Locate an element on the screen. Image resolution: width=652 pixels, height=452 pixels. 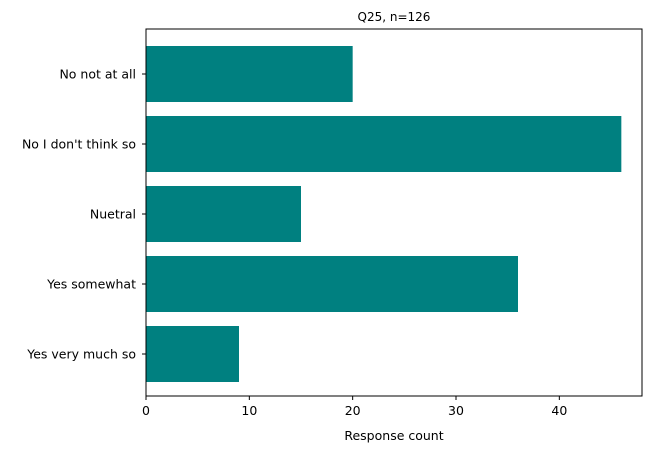
x-axis-ticks: 0 10 20 30 40 is located at coordinates (354, 407).